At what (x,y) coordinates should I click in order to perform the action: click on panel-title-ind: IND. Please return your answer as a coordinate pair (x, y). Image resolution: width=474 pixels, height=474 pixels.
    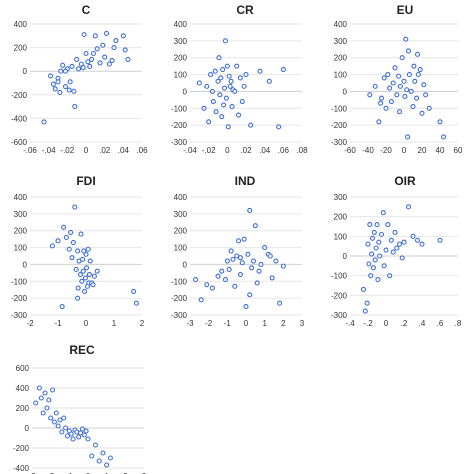
    Looking at the image, I should click on (245, 181).